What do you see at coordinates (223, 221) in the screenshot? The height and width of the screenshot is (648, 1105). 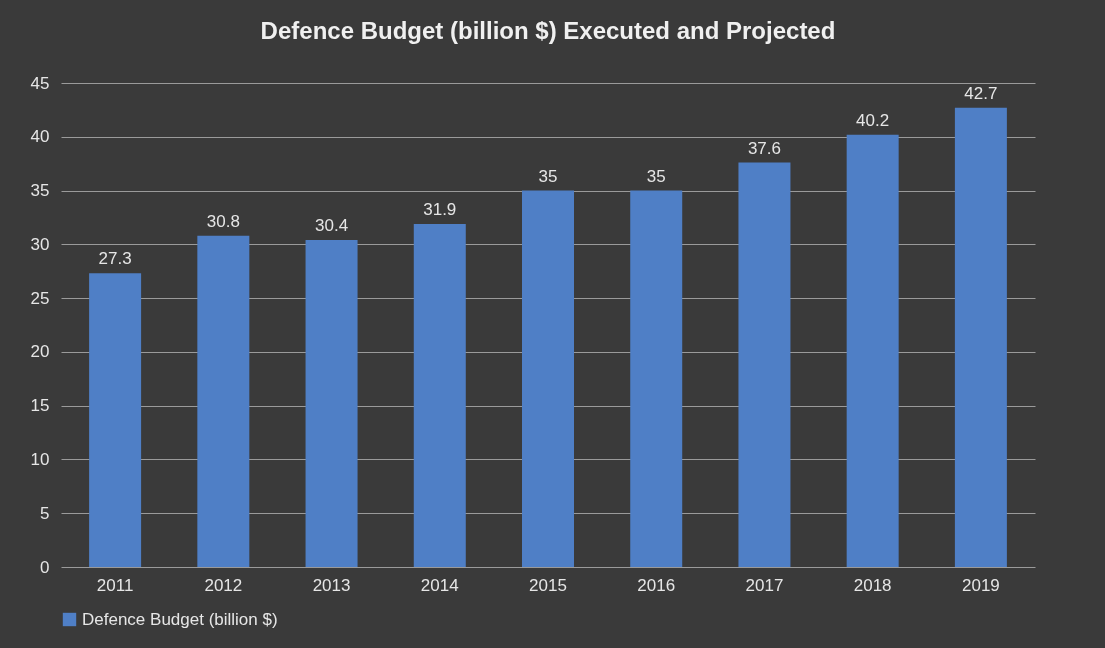 I see `data-label: 30.8` at bounding box center [223, 221].